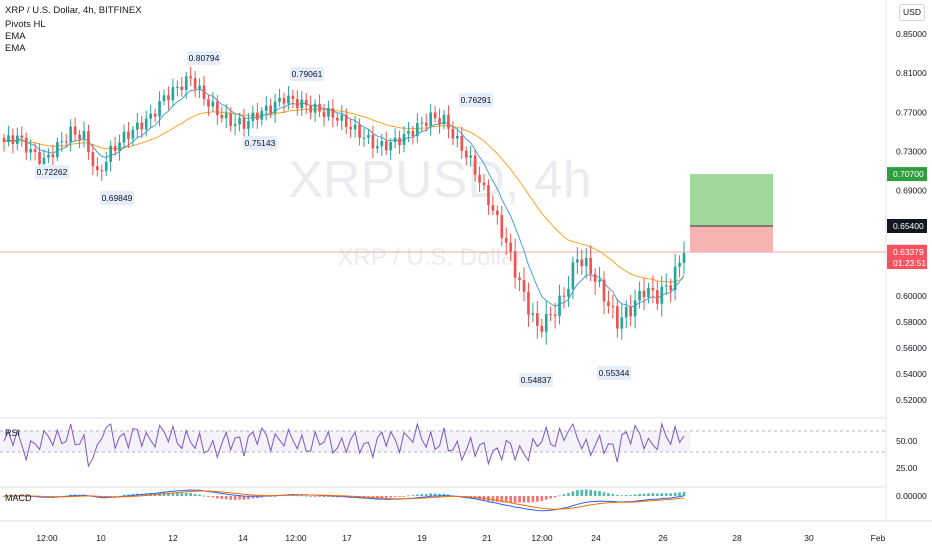 The width and height of the screenshot is (932, 550). I want to click on indicator-pivots: Pivots HL, so click(25, 24).